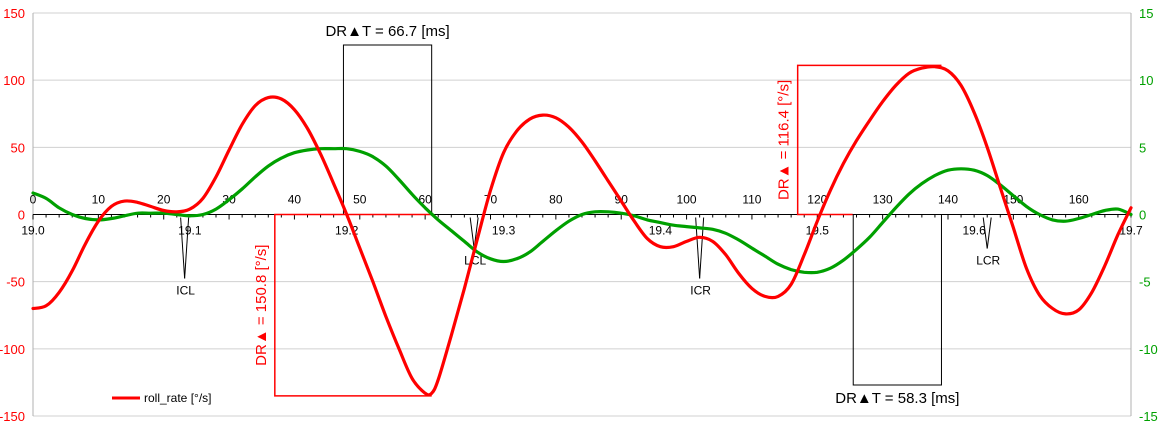 Image resolution: width=1163 pixels, height=430 pixels. What do you see at coordinates (164, 200) in the screenshot?
I see `sample-tick-label: 20` at bounding box center [164, 200].